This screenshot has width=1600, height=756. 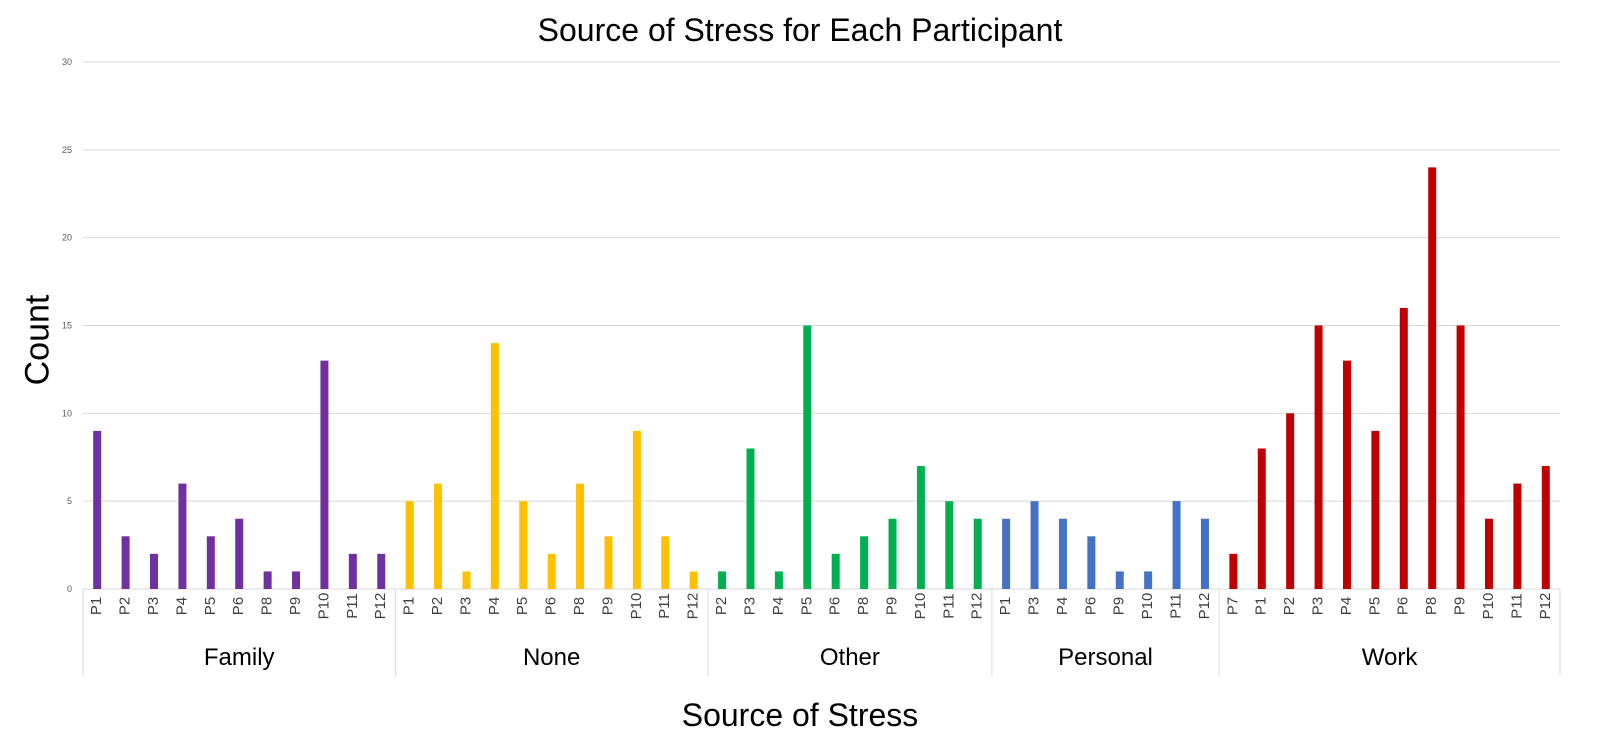 What do you see at coordinates (551, 657) in the screenshot?
I see `group-label-none: None` at bounding box center [551, 657].